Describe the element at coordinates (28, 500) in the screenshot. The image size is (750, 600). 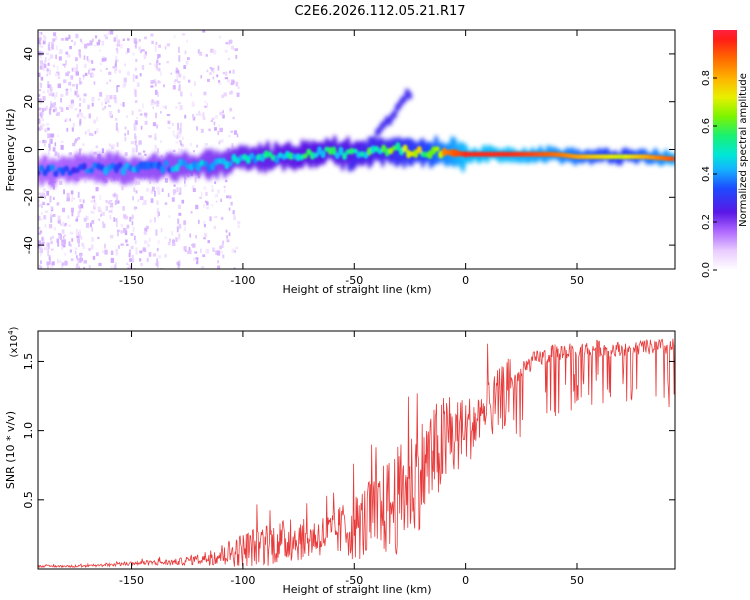
I see `snr-ytick-label: 0.5` at that location.